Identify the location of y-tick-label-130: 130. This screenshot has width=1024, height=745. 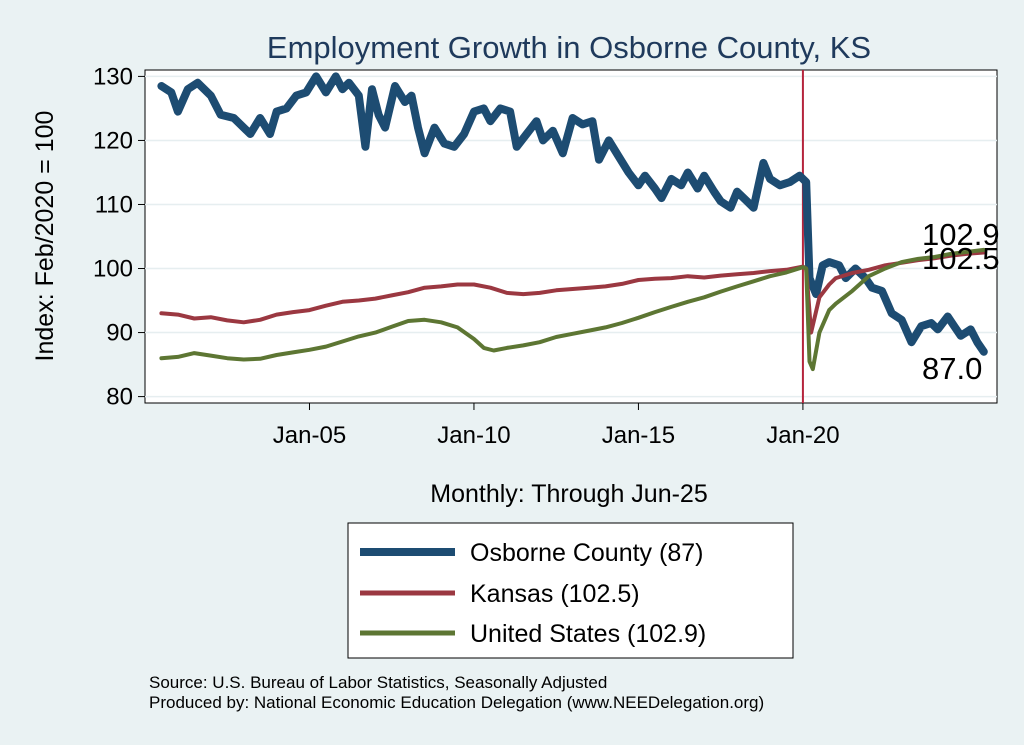
(113, 76).